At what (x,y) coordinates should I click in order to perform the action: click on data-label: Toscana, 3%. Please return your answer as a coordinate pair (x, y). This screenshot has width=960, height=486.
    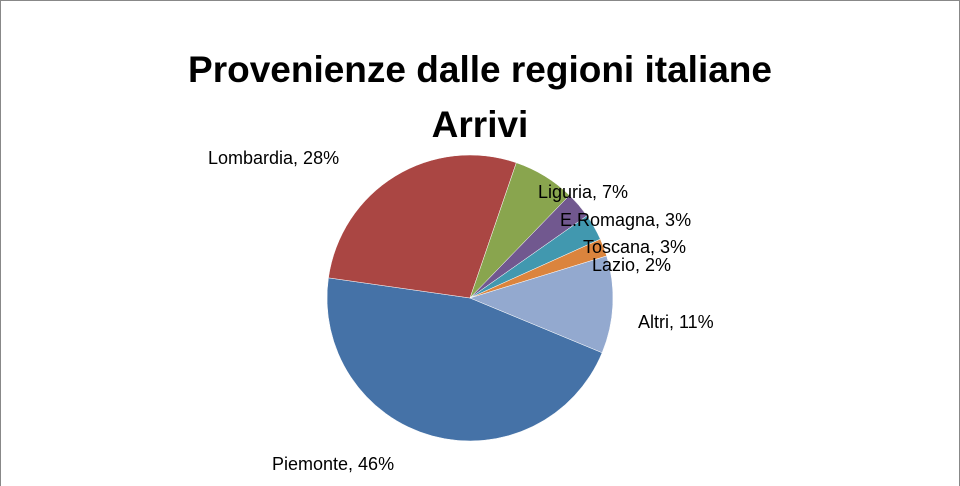
    Looking at the image, I should click on (634, 247).